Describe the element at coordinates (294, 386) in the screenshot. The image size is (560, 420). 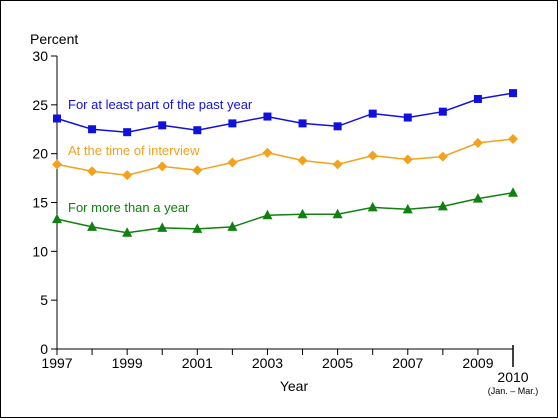
I see `x-axis-title: Year` at that location.